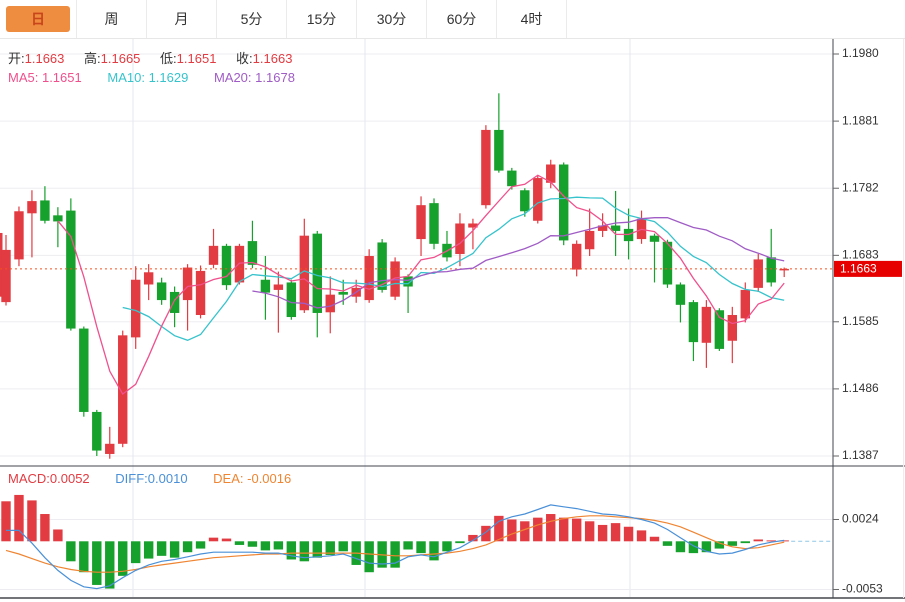 The image size is (905, 602). What do you see at coordinates (392, 19) in the screenshot?
I see `tab-30min: 30分` at bounding box center [392, 19].